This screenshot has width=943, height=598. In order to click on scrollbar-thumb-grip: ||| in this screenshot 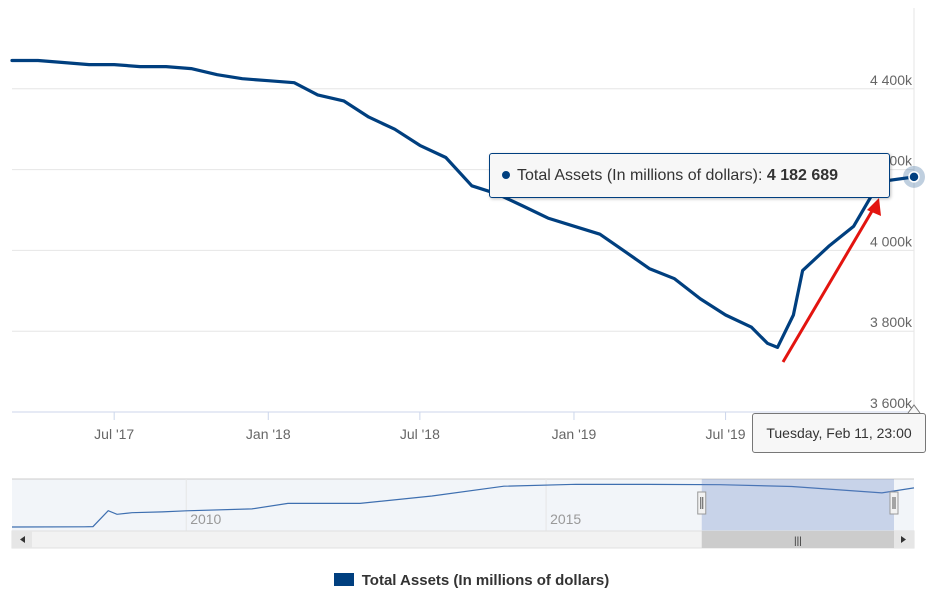, I will do `click(798, 541)`.